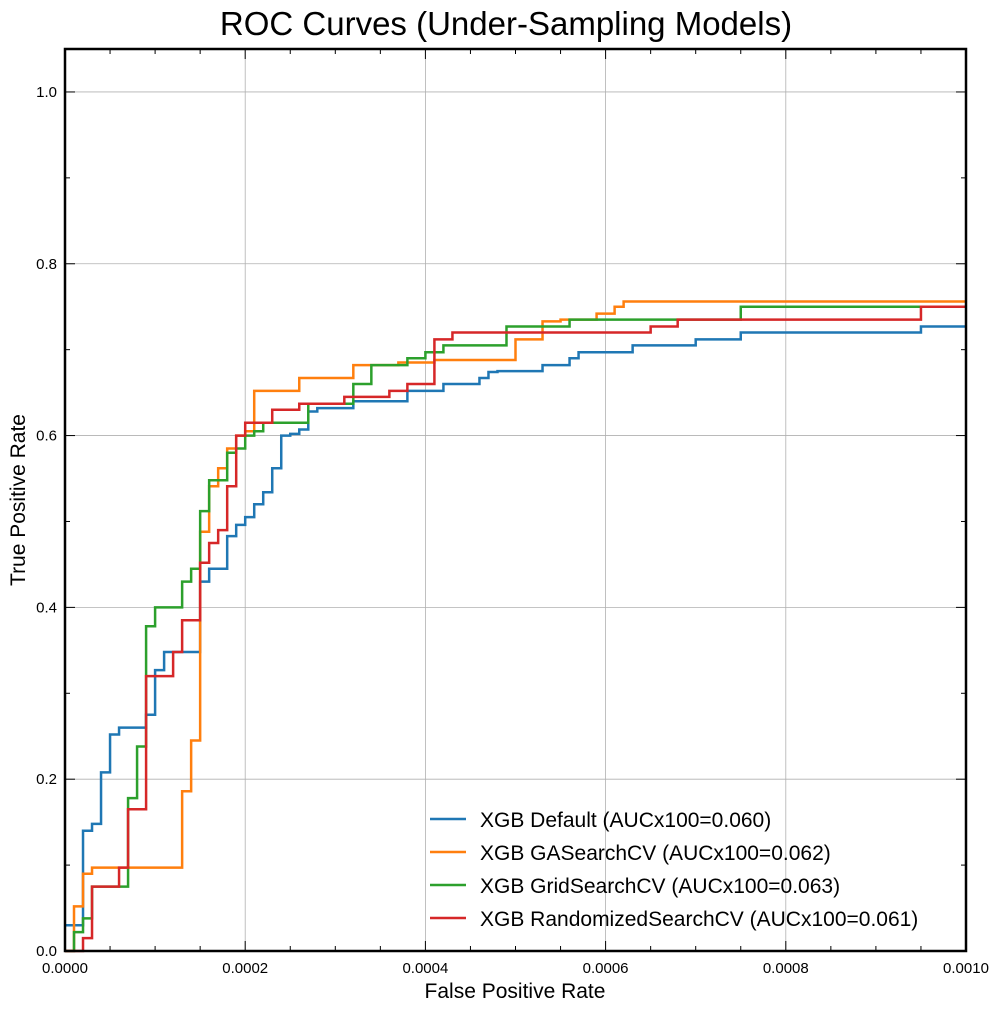 Image resolution: width=1001 pixels, height=1011 pixels. I want to click on y-tick-label: 0.4, so click(46, 607).